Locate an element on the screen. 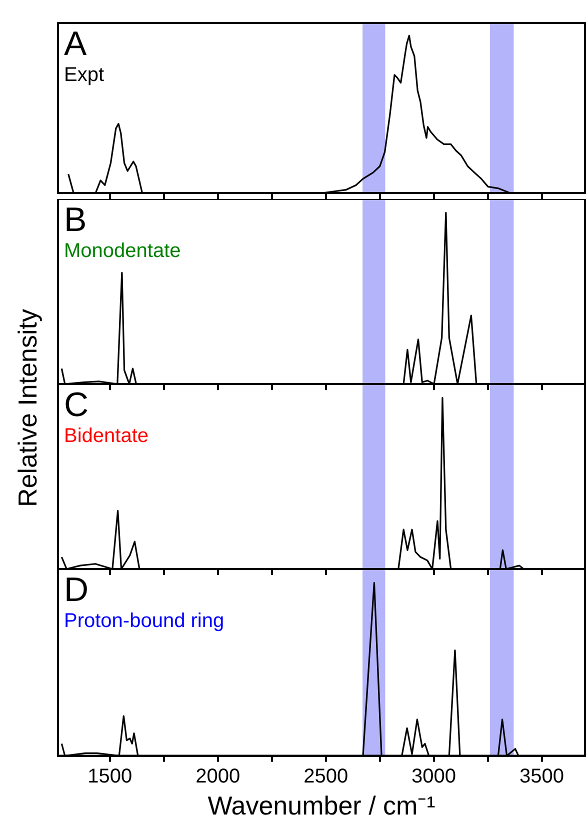 This screenshot has width=587, height=832. text: Monodentate is located at coordinates (122, 251).